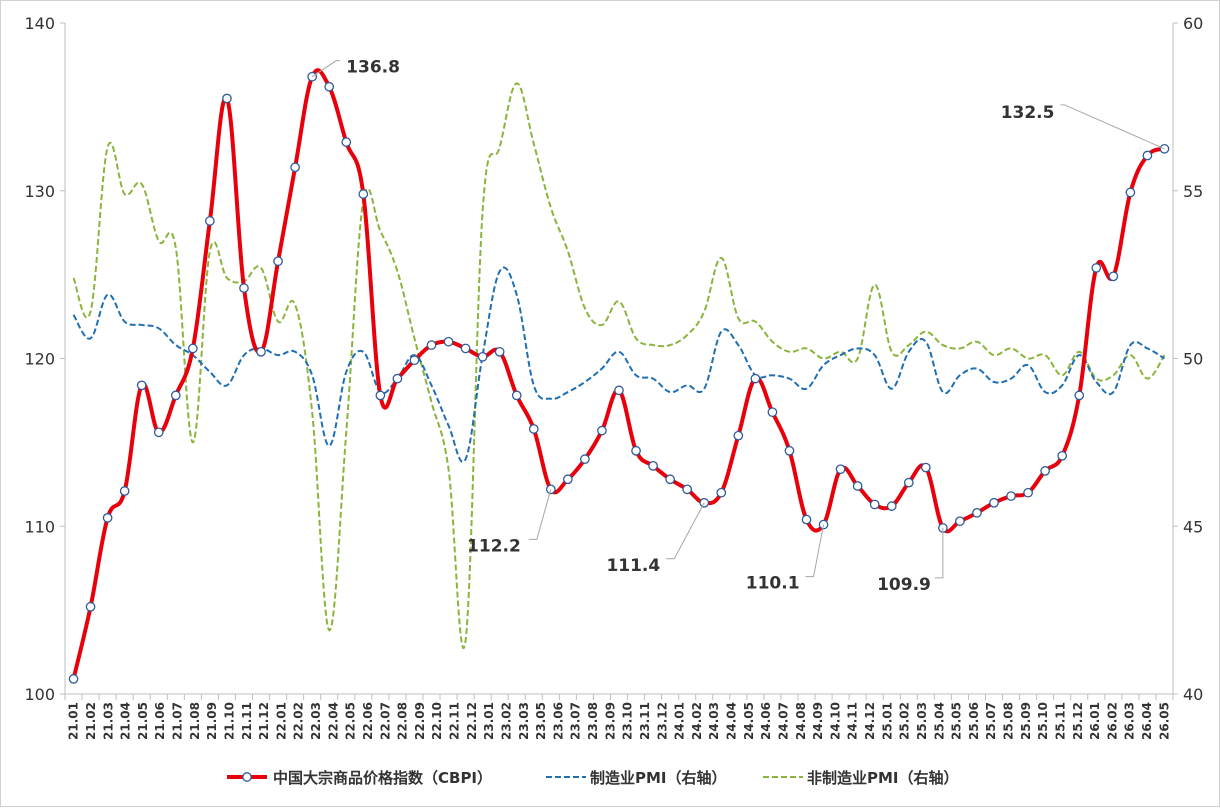 Image resolution: width=1220 pixels, height=812 pixels. What do you see at coordinates (74, 721) in the screenshot?
I see `x-tick-label: 21.01` at bounding box center [74, 721].